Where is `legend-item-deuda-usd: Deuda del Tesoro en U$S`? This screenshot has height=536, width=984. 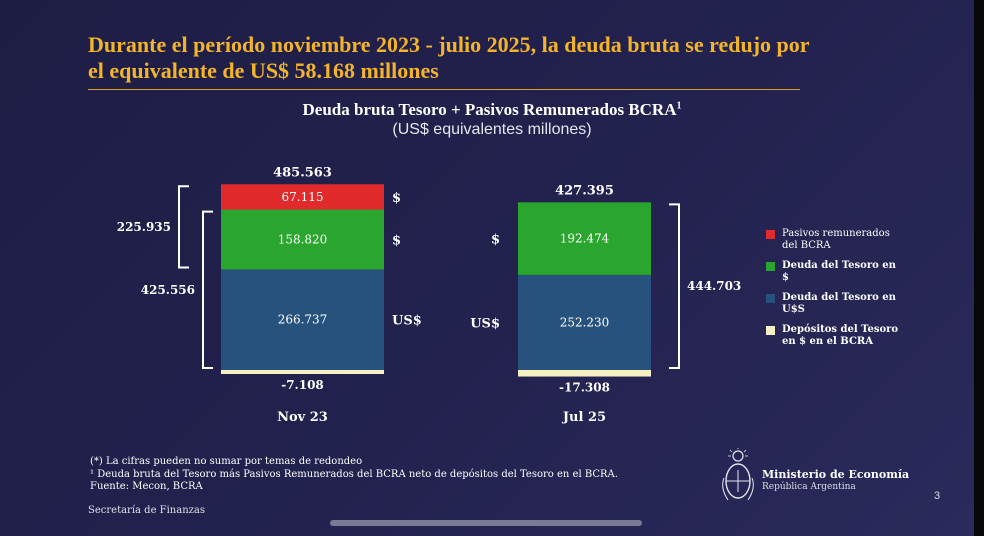 legend-item-deuda-usd: Deuda del Tesoro en U$S is located at coordinates (841, 304).